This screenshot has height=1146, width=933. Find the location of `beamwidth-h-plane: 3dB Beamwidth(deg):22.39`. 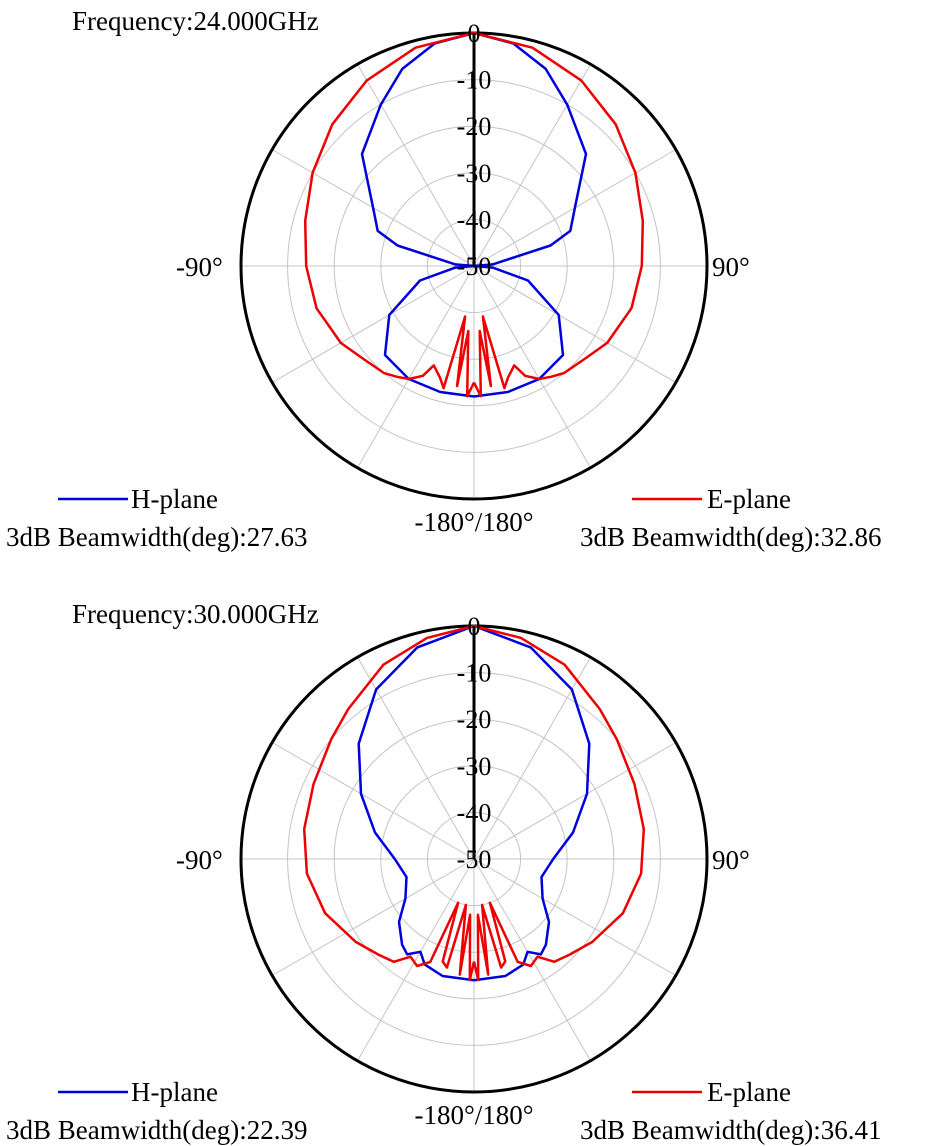

beamwidth-h-plane: 3dB Beamwidth(deg):22.39 is located at coordinates (156, 1130).